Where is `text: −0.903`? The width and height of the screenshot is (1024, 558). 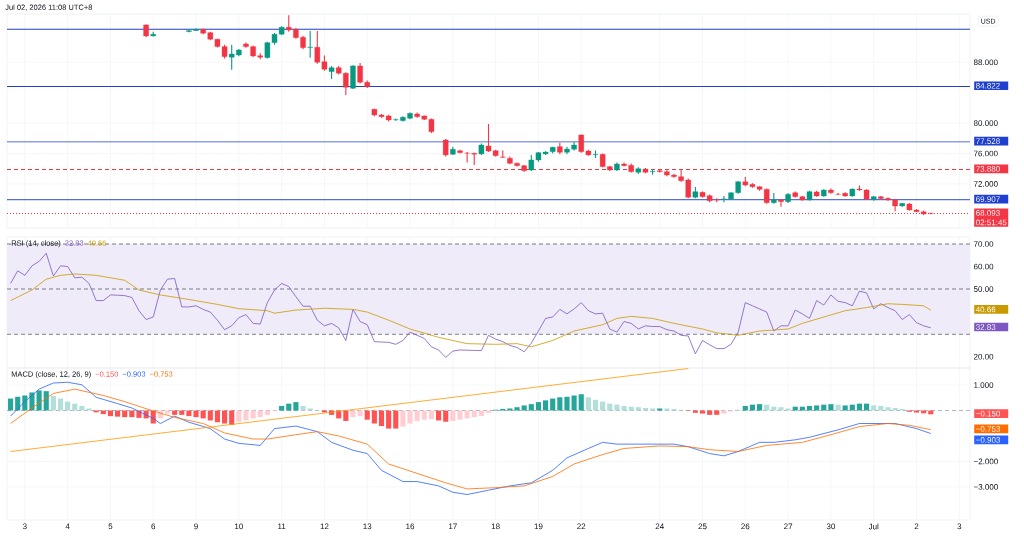
text: −0.903 is located at coordinates (988, 440).